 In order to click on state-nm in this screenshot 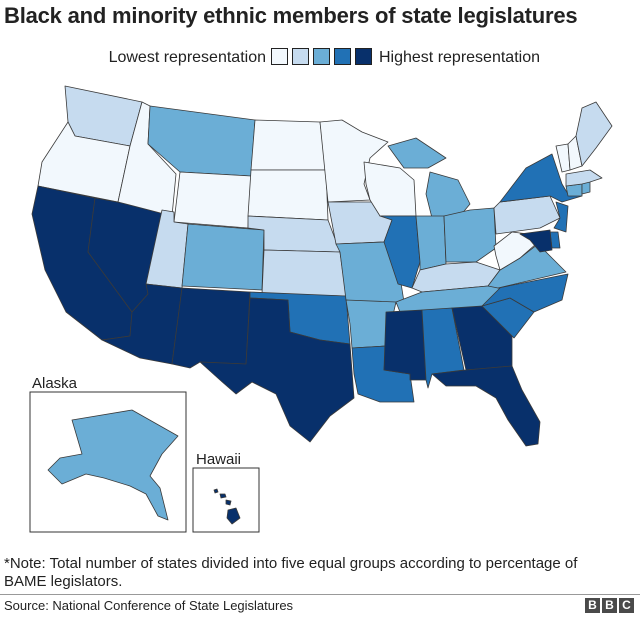, I will do `click(211, 328)`.